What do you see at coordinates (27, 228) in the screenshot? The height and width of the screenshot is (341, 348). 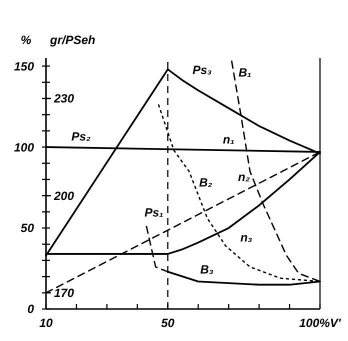 I see `y-tick-label: 50` at bounding box center [27, 228].